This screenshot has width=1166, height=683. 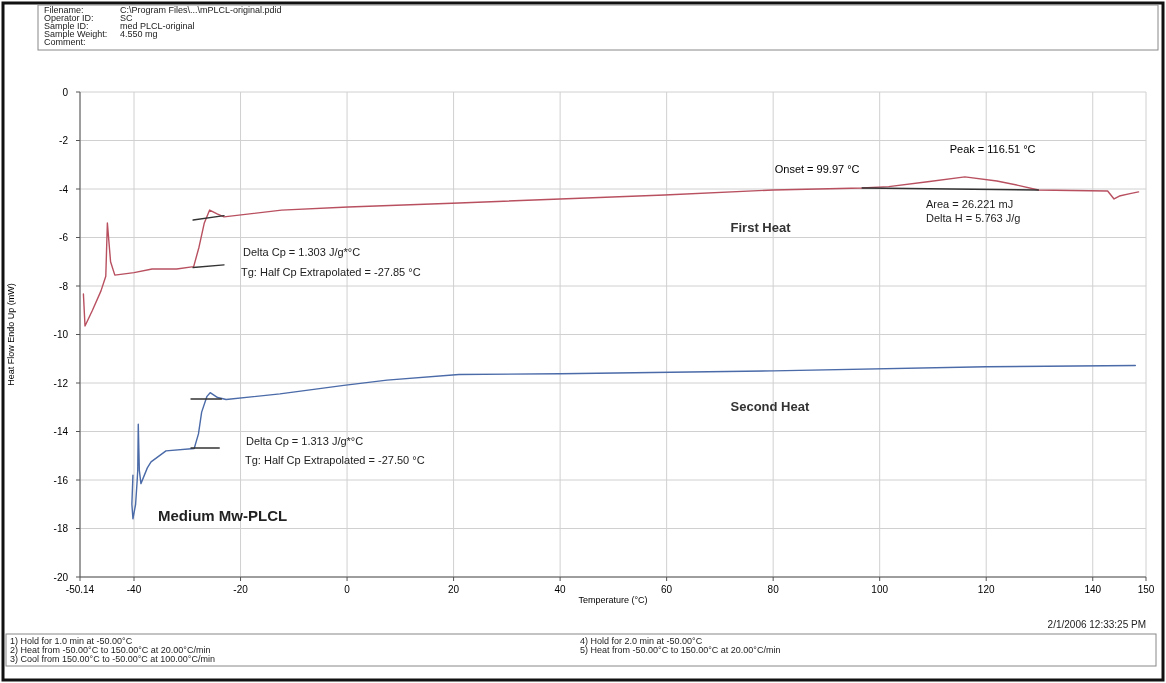 What do you see at coordinates (302, 252) in the screenshot?
I see `annotation: Delta Cp = 1.303 J/g*°C` at bounding box center [302, 252].